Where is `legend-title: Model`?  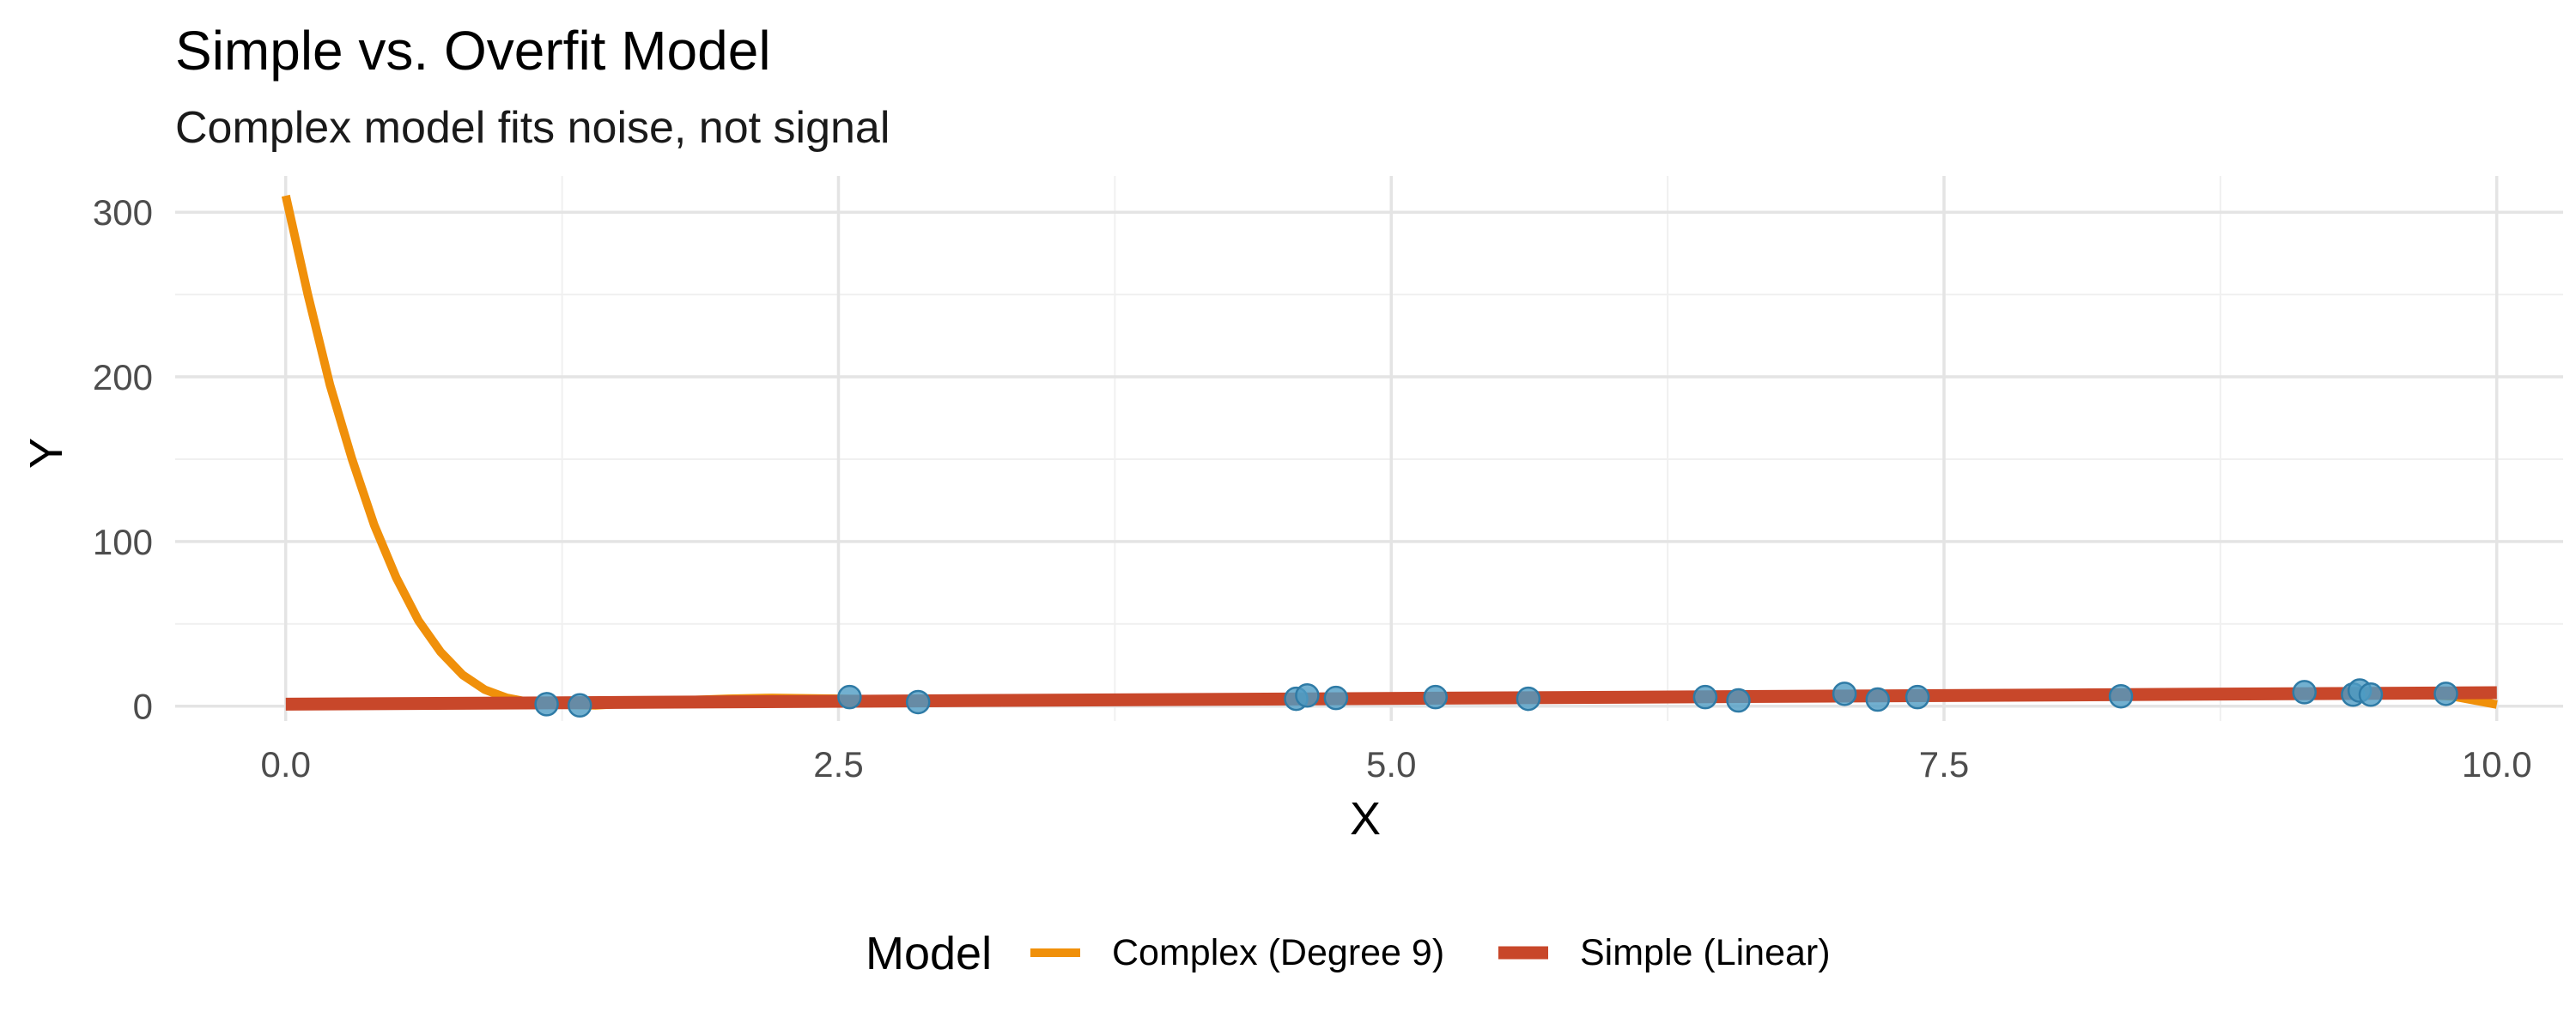
legend-title: Model is located at coordinates (929, 953).